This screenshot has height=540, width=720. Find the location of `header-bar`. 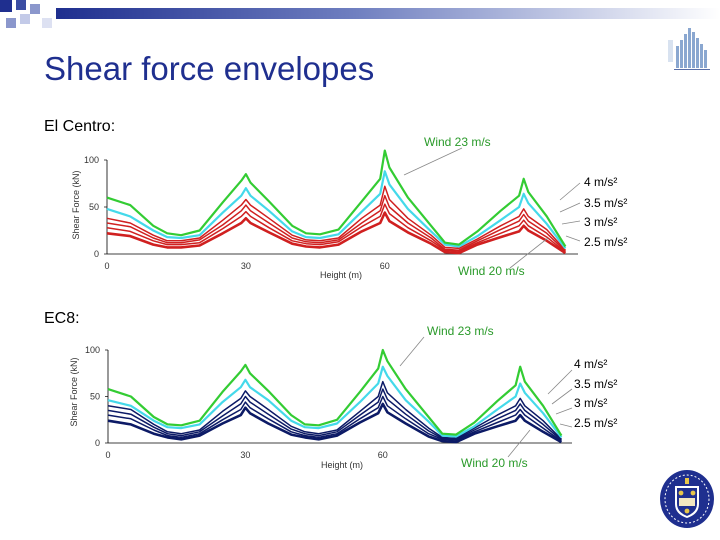

header-bar is located at coordinates (388, 13).